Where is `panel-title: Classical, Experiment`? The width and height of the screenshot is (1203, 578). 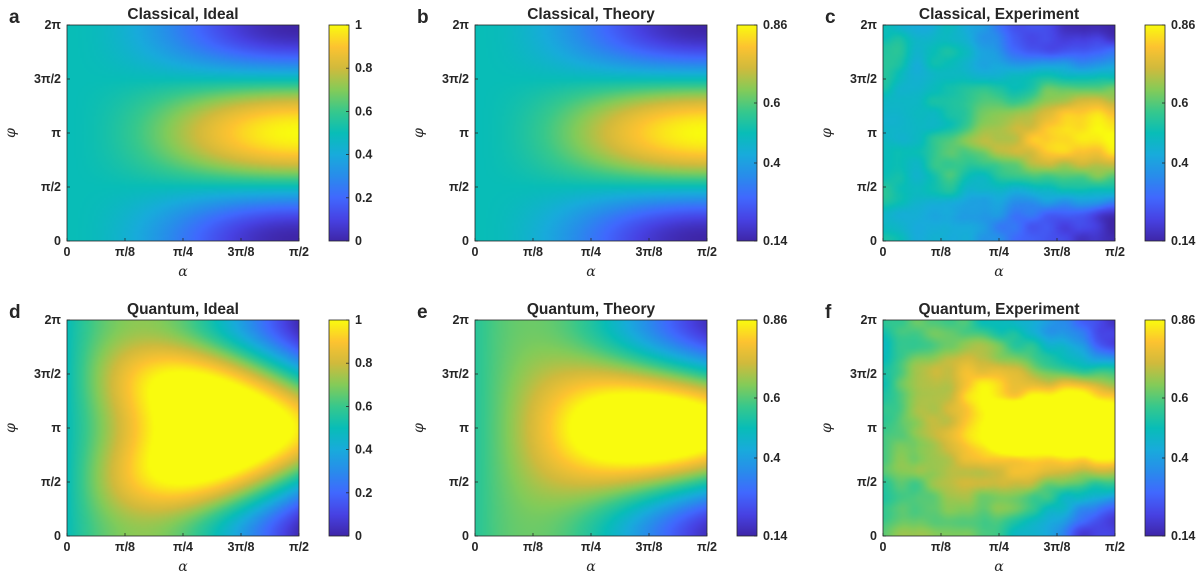
panel-title: Classical, Experiment is located at coordinates (999, 14).